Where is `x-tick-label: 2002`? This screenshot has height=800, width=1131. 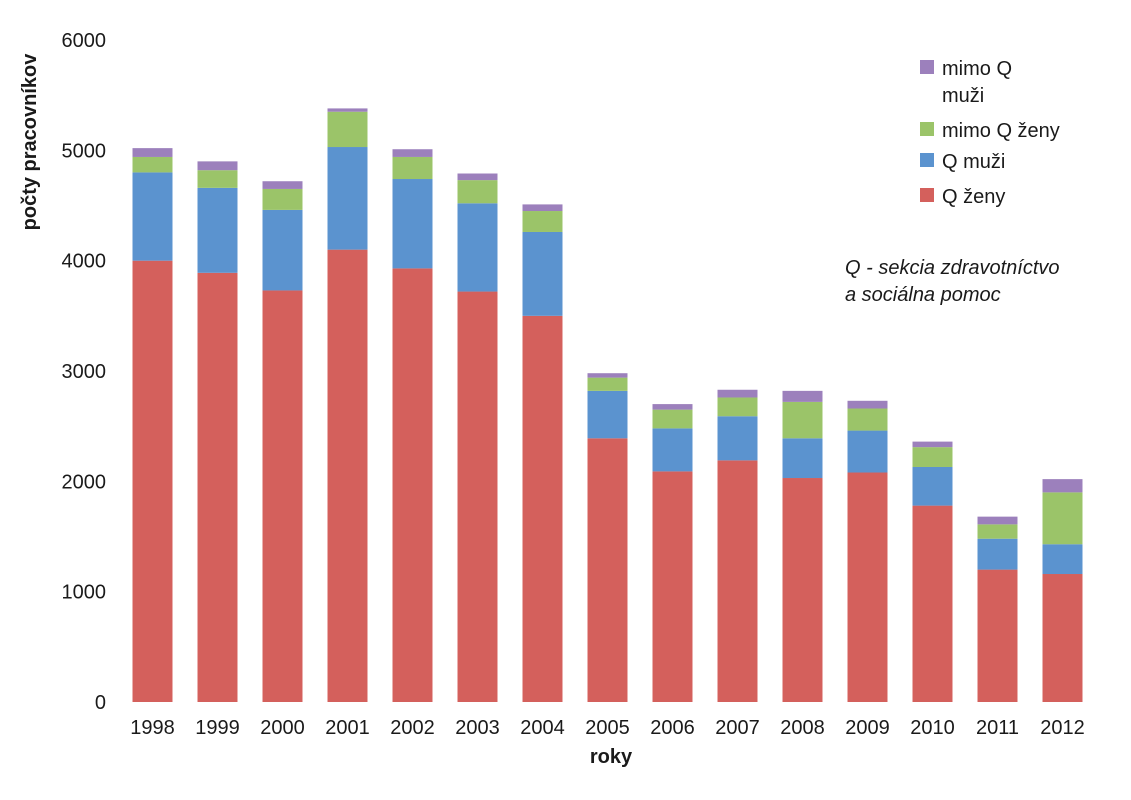 x-tick-label: 2002 is located at coordinates (412, 728).